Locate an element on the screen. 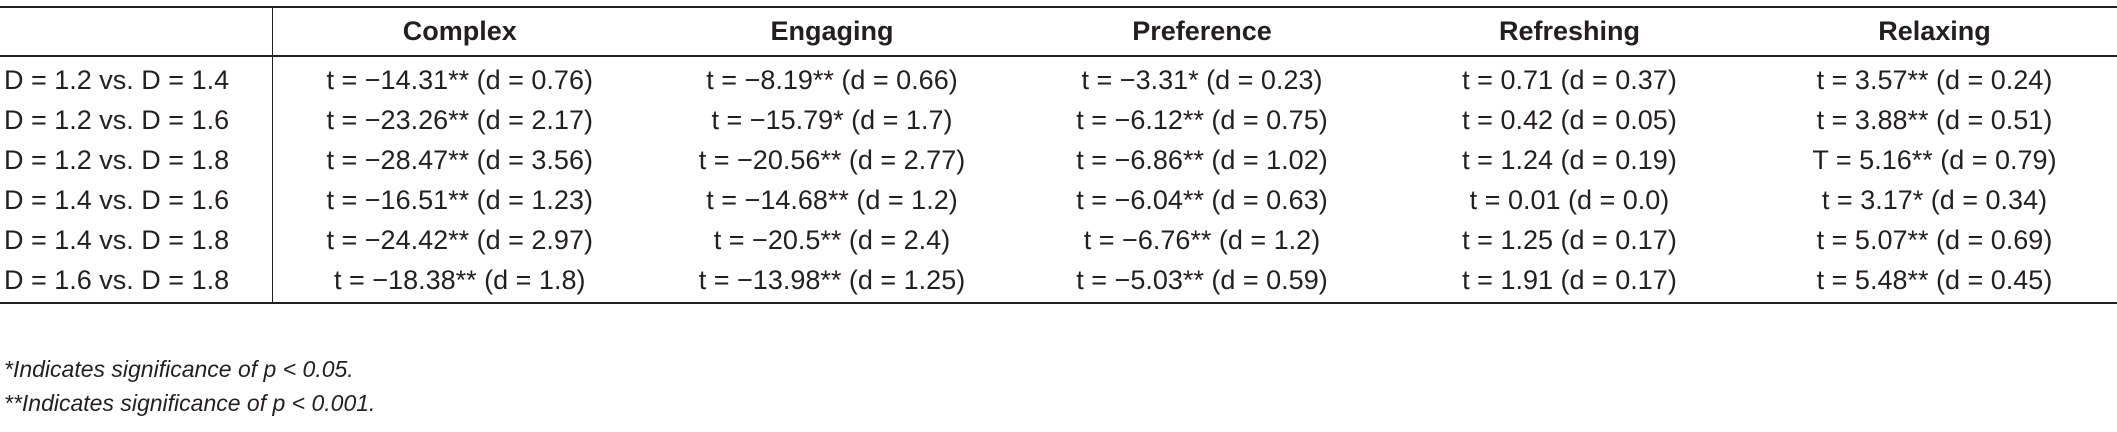 This screenshot has width=2117, height=432. cell-complex: t = −18.38** (d = 1.8) is located at coordinates (459, 282).